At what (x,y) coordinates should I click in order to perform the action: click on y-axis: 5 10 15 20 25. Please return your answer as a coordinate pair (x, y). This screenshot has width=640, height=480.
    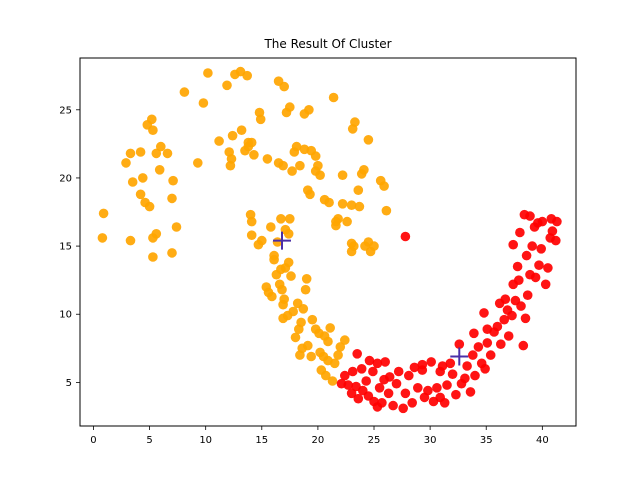
    Looking at the image, I should click on (69, 247).